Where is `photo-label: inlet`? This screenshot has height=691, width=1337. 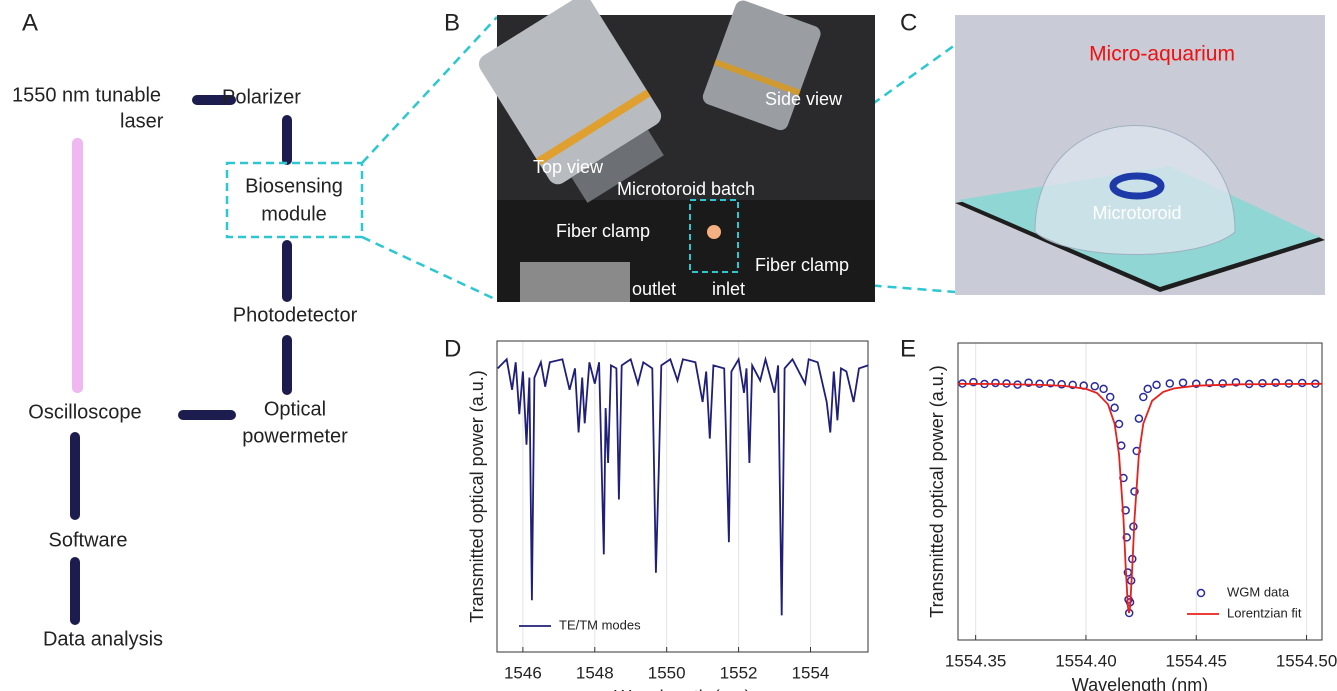 photo-label: inlet is located at coordinates (728, 289).